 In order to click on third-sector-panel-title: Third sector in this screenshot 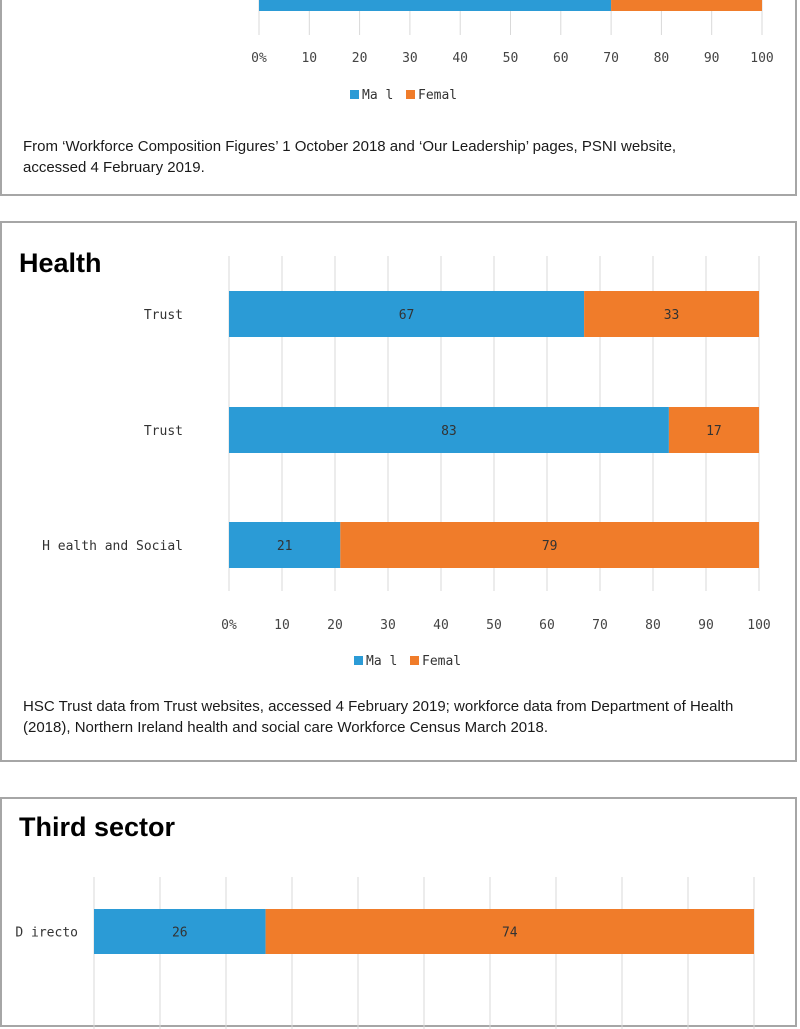, I will do `click(97, 827)`.